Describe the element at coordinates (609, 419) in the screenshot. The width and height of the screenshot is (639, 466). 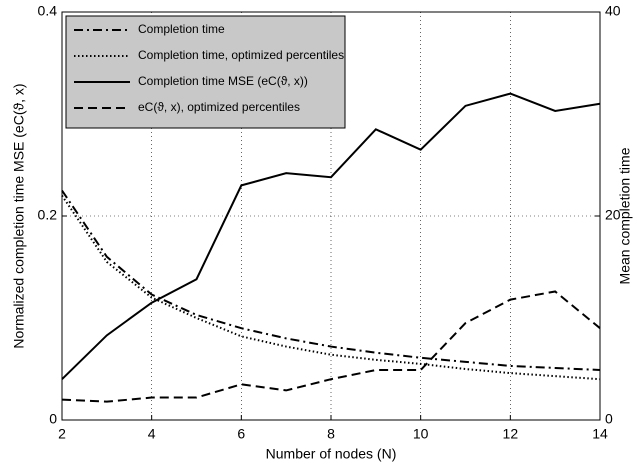
I see `y2-tick-label: 0` at that location.